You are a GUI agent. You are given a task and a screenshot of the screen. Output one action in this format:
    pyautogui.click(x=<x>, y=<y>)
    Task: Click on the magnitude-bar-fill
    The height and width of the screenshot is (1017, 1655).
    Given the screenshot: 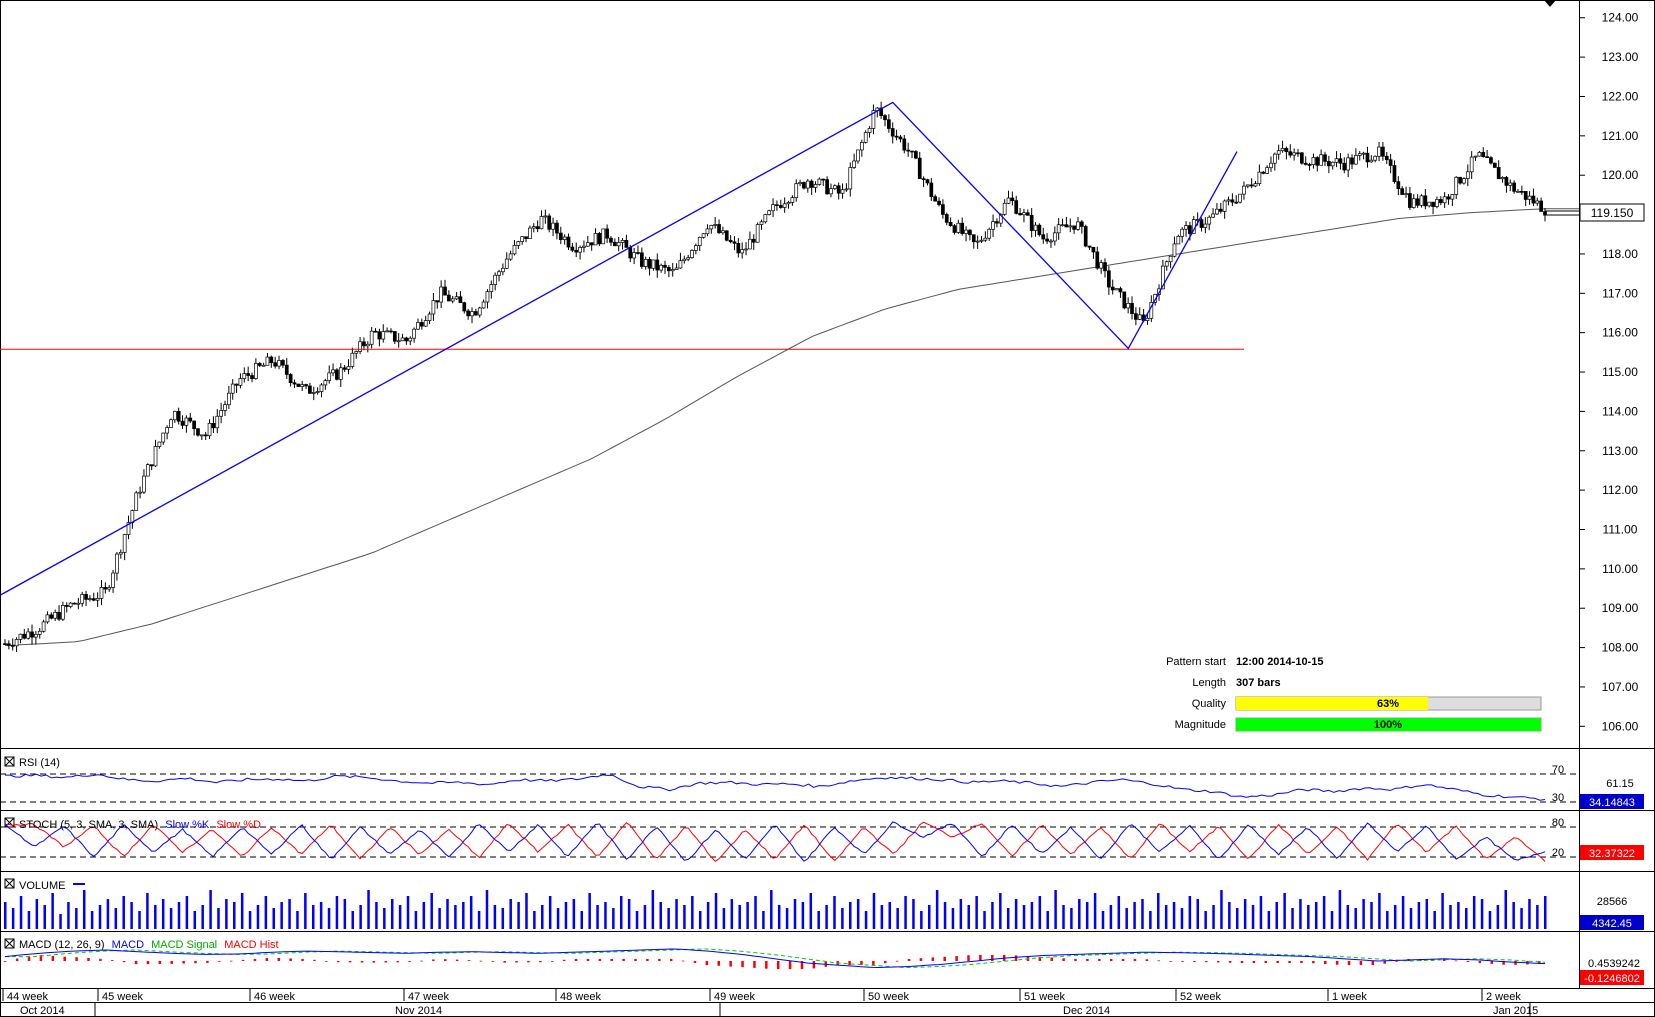 What is the action you would take?
    pyautogui.click(x=1388, y=724)
    